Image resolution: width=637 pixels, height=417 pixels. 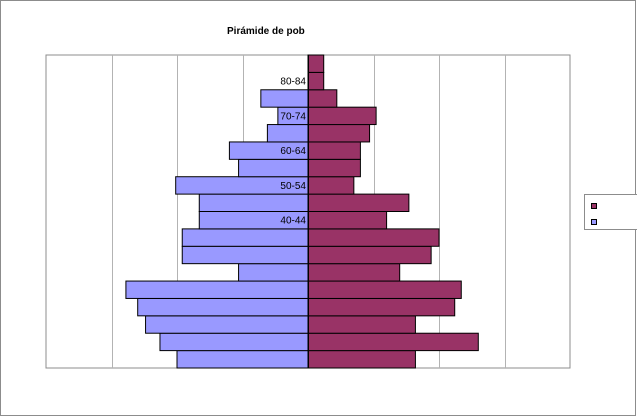 I want to click on category-label-70-74: 70-74, so click(x=293, y=116).